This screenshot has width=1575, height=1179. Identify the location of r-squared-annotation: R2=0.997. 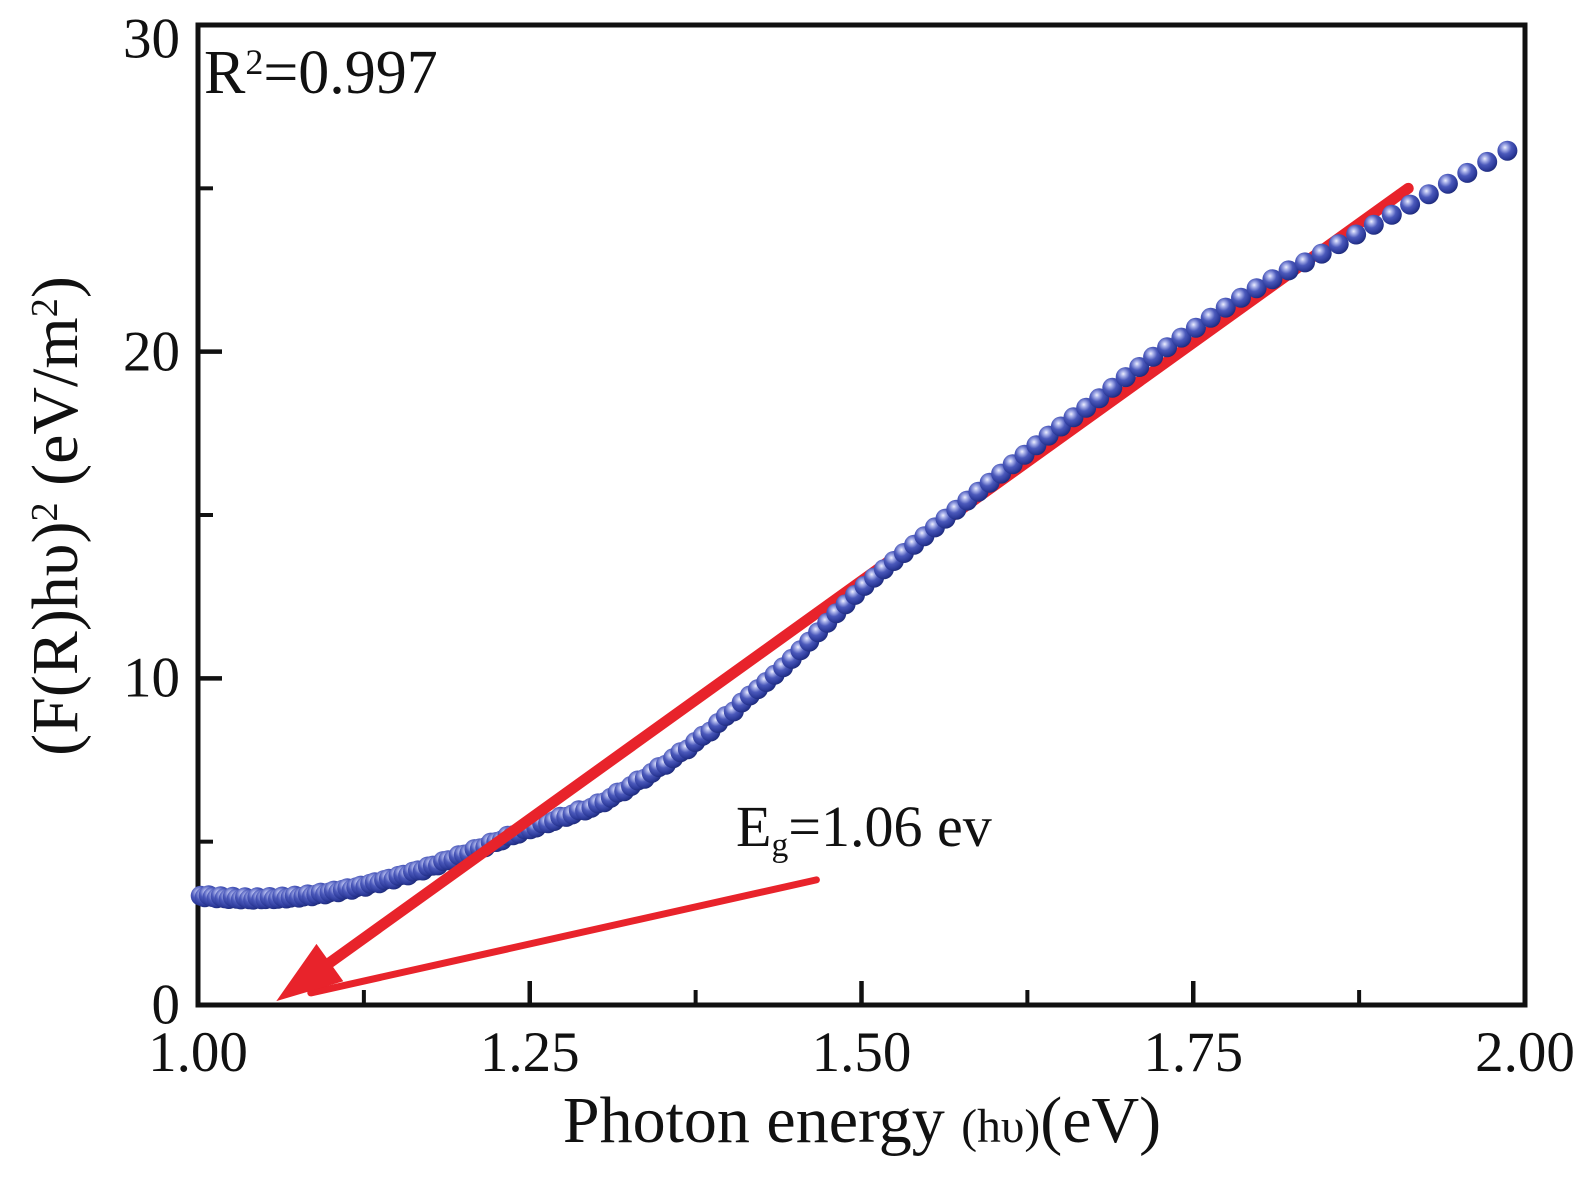
(321, 73).